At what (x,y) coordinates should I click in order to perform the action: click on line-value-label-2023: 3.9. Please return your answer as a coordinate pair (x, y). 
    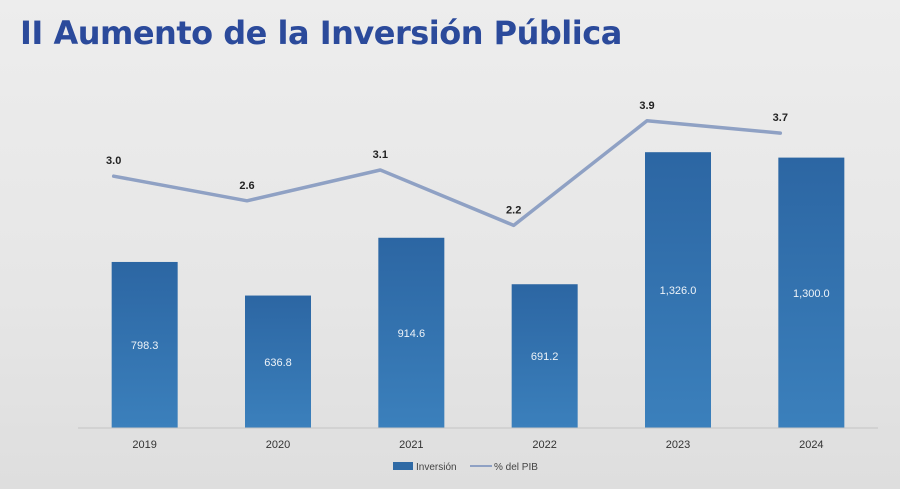
    Looking at the image, I should click on (646, 106).